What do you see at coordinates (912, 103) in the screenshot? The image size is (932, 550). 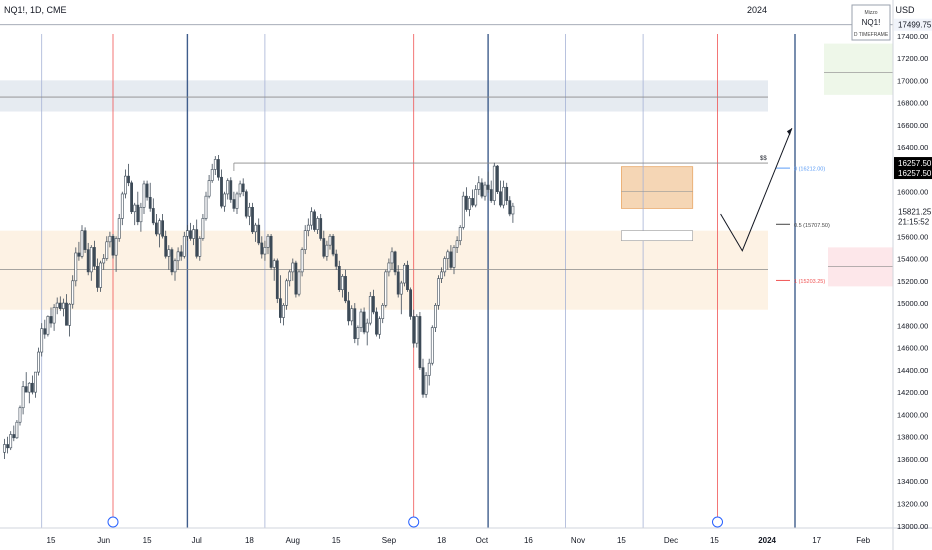 I see `price-tick-label: 16800.00` at bounding box center [912, 103].